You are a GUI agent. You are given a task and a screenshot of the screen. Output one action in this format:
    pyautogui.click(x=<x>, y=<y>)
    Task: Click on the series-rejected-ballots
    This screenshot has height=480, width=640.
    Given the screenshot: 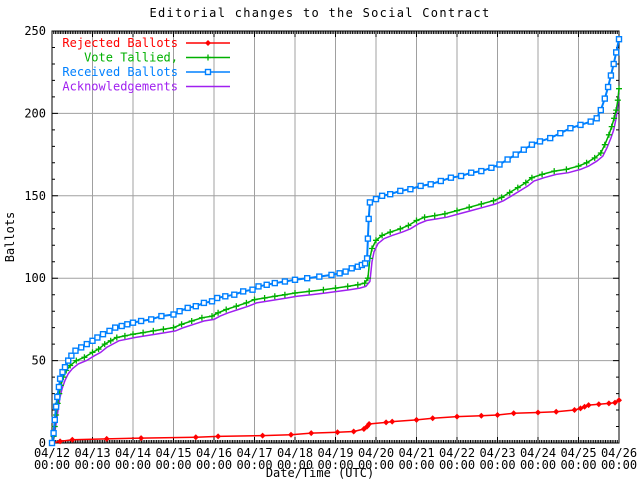 What is the action you would take?
    pyautogui.click(x=335, y=421)
    